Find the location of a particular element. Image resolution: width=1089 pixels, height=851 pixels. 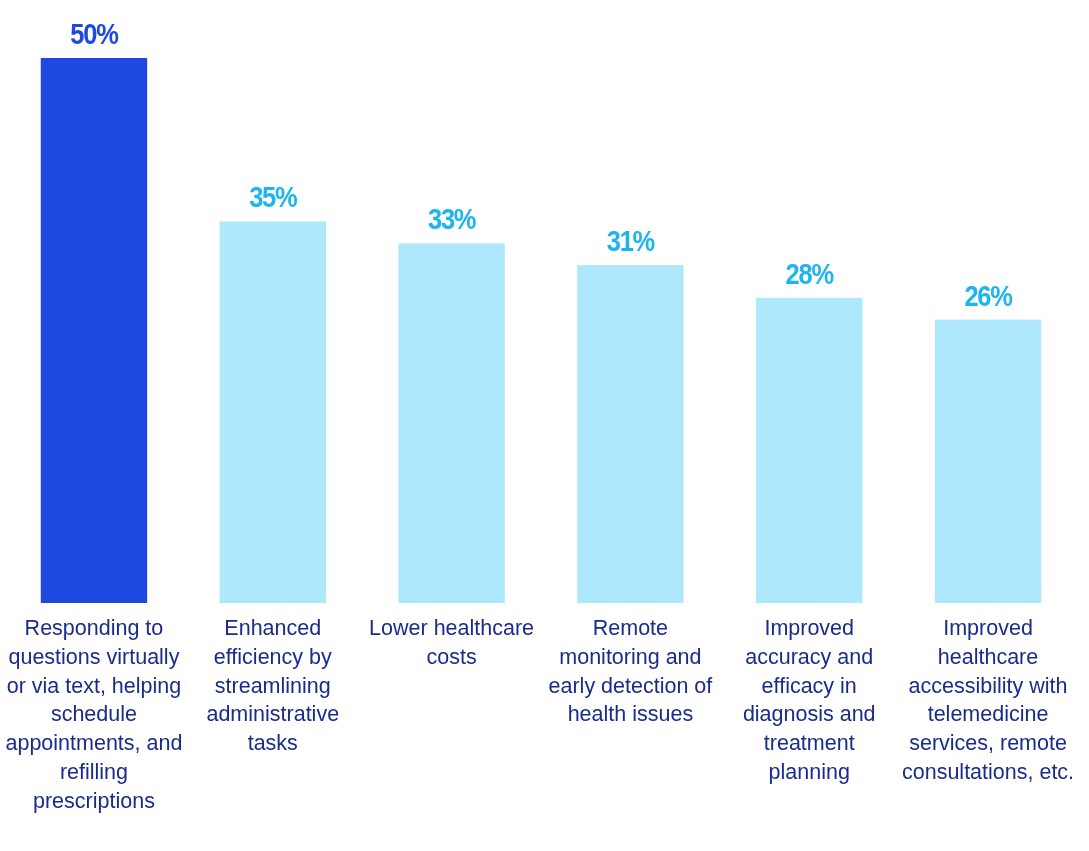

x-tick-label: Improved accuracy and efficacy in diagnosis and treatment planning is located at coordinates (809, 700).